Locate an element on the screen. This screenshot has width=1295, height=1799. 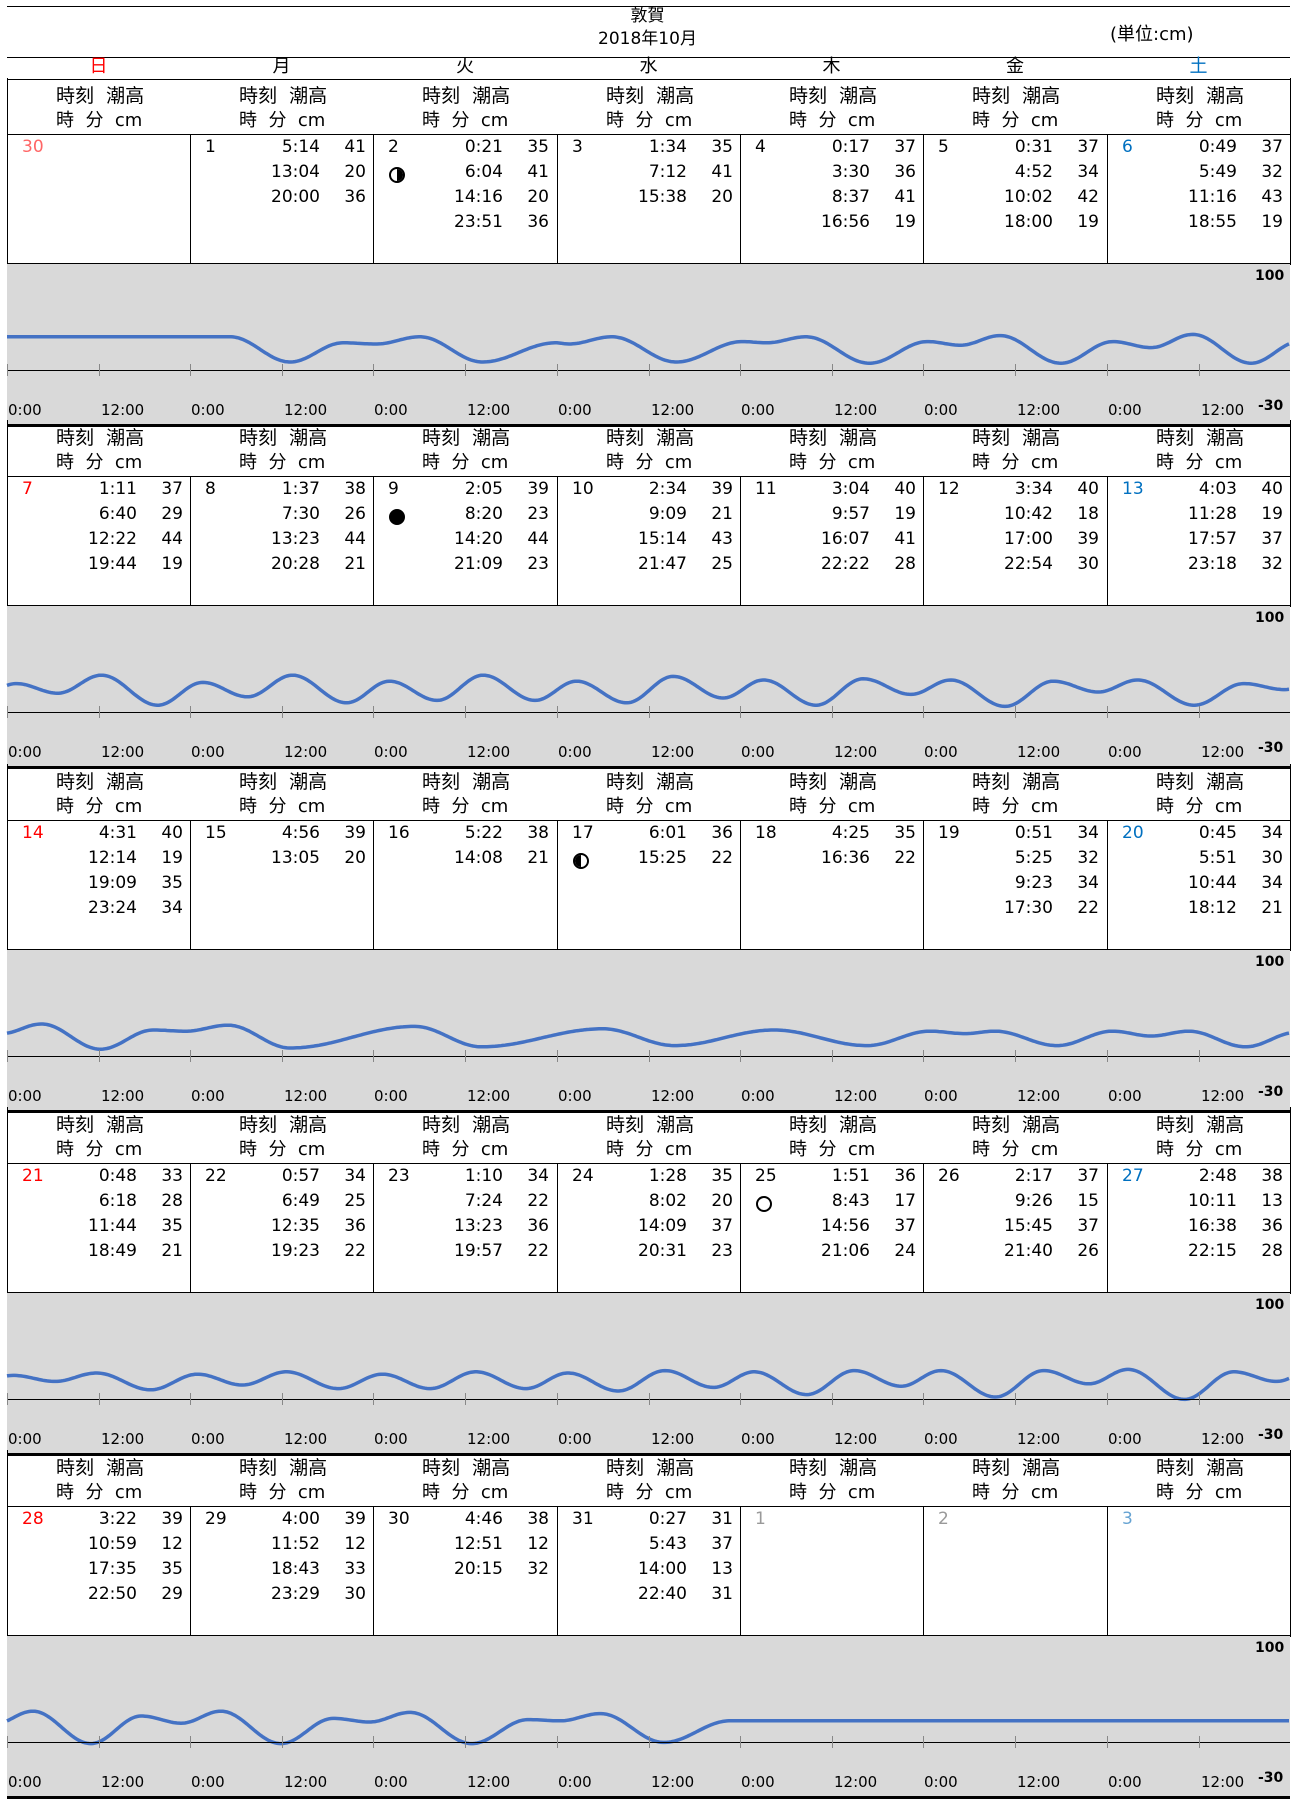
day-number: 1 is located at coordinates (760, 1519).